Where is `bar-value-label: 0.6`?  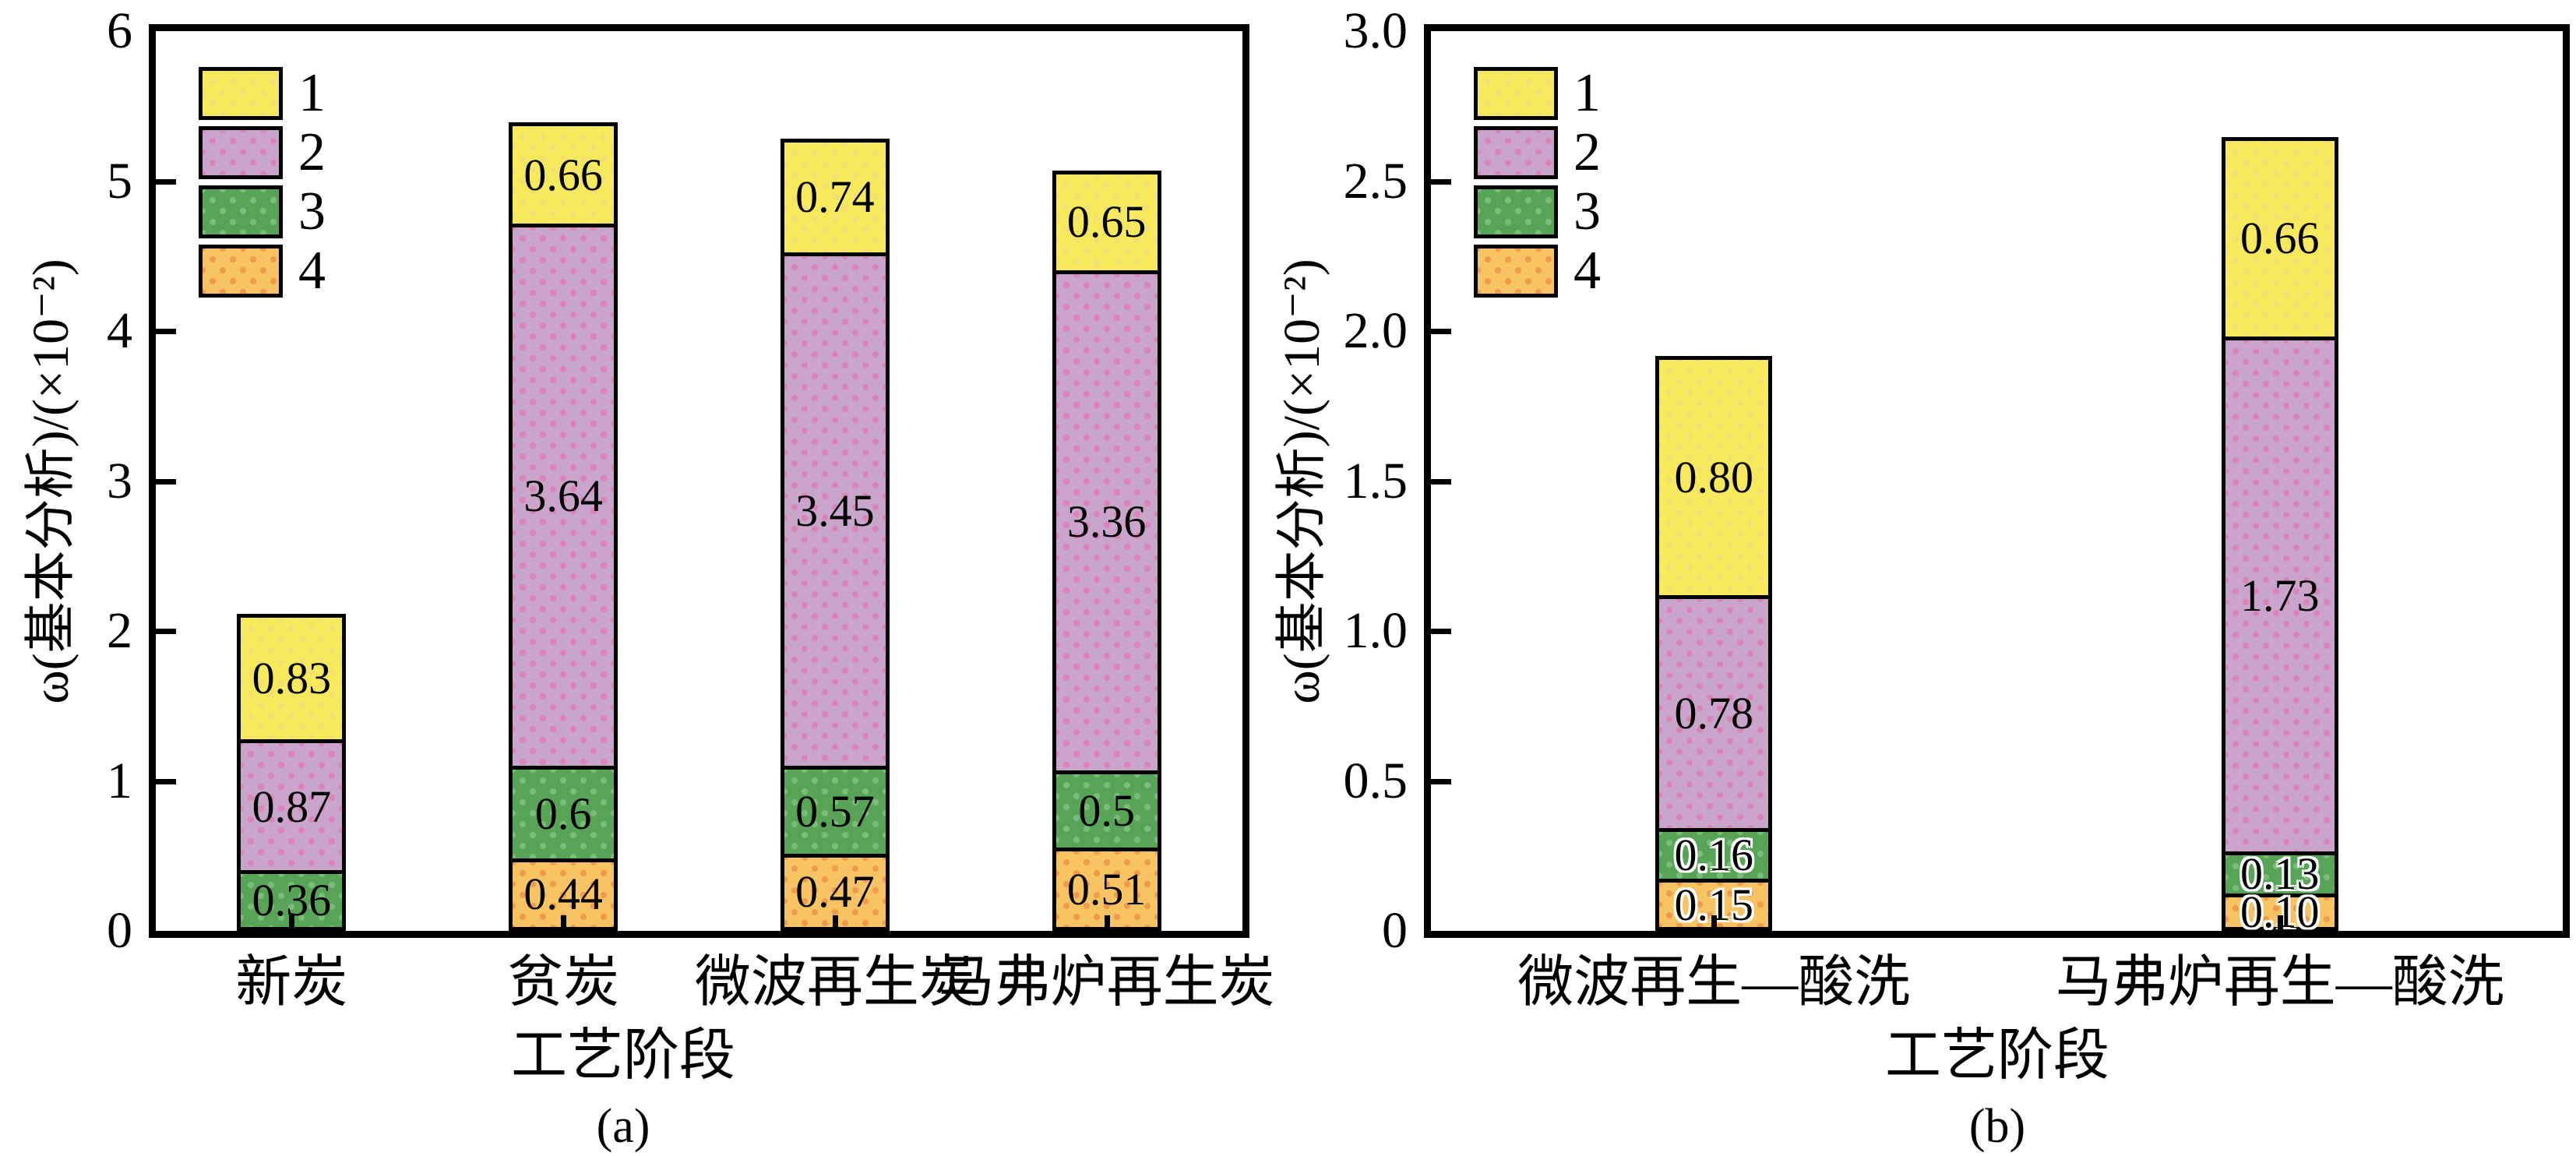
bar-value-label: 0.6 is located at coordinates (563, 813).